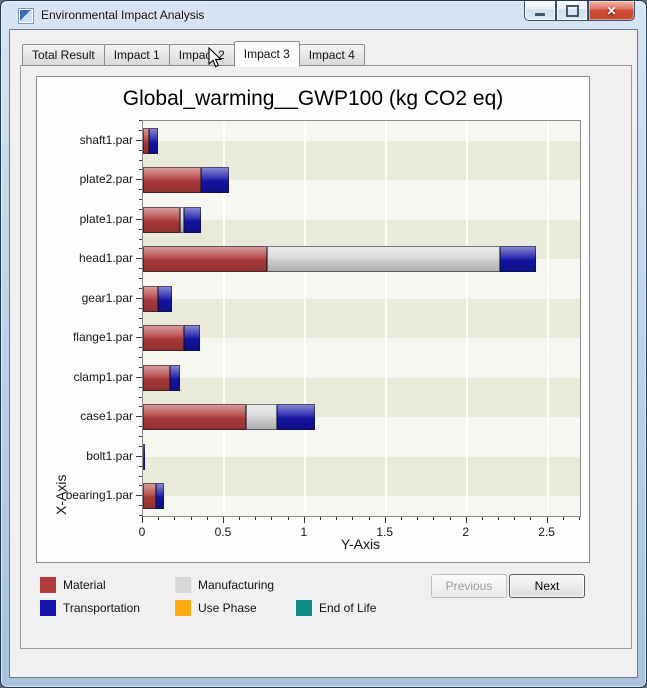 This screenshot has width=647, height=688. What do you see at coordinates (106, 218) in the screenshot?
I see `category-label: plate1.par` at bounding box center [106, 218].